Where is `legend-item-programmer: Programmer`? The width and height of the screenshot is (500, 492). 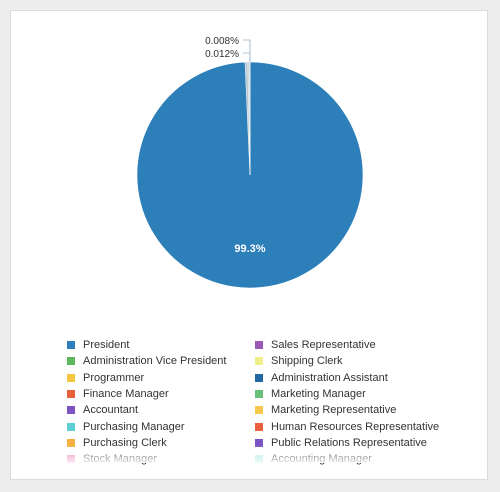 legend-item-programmer: Programmer is located at coordinates (105, 378).